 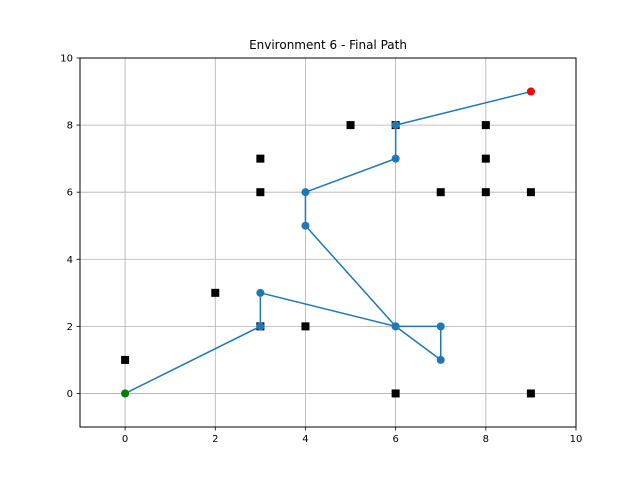 What do you see at coordinates (395, 439) in the screenshot?
I see `x-tick-label: 6` at bounding box center [395, 439].